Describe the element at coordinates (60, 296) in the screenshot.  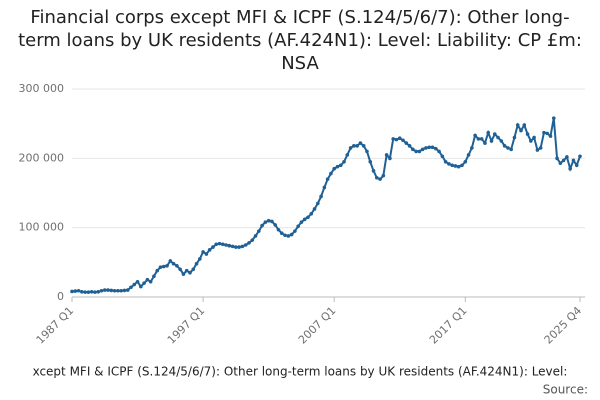
I see `y-tick-label: 0` at that location.